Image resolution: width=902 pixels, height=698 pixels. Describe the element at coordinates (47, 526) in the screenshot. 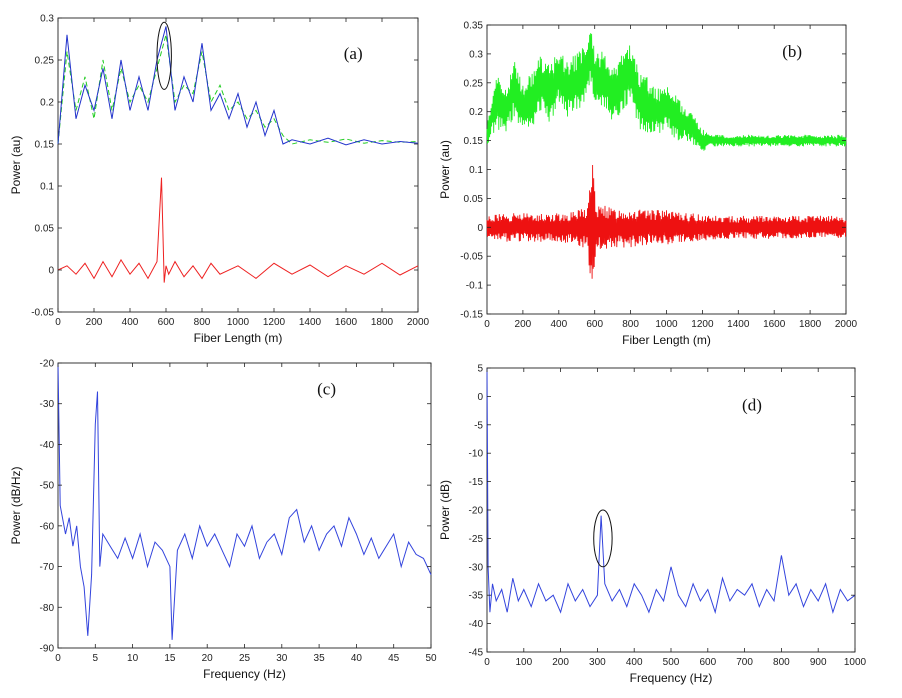

I see `y-tick-label: -60` at that location.